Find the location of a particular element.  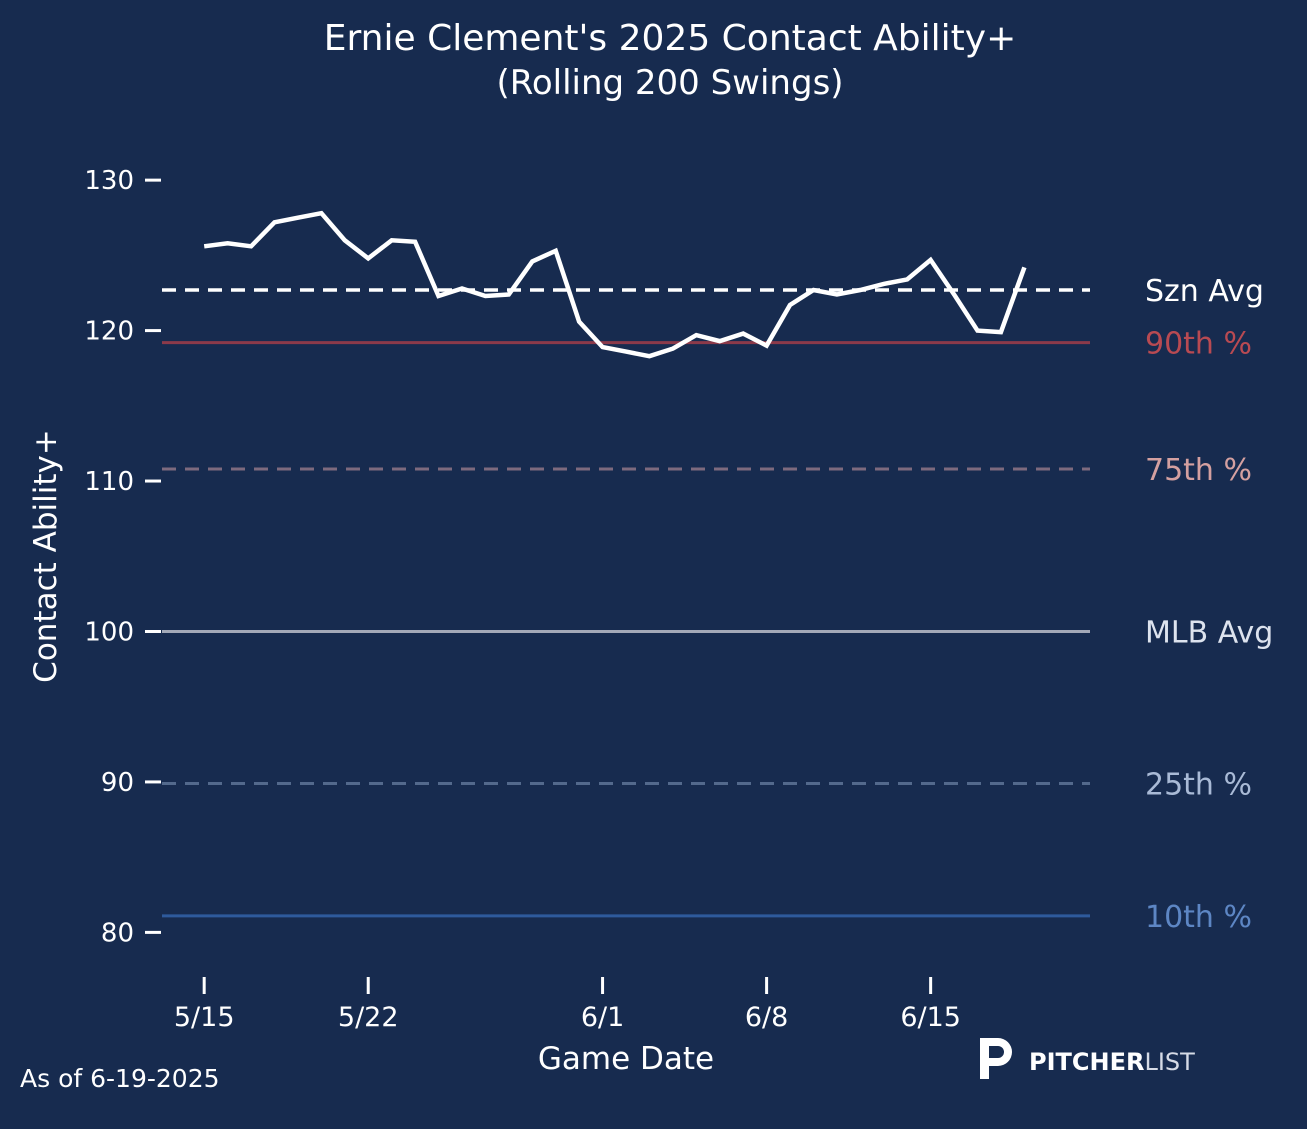

reference-labels: Szn Avg 90th % 75th % MLB Avg 25th % 10th % is located at coordinates (1209, 604).